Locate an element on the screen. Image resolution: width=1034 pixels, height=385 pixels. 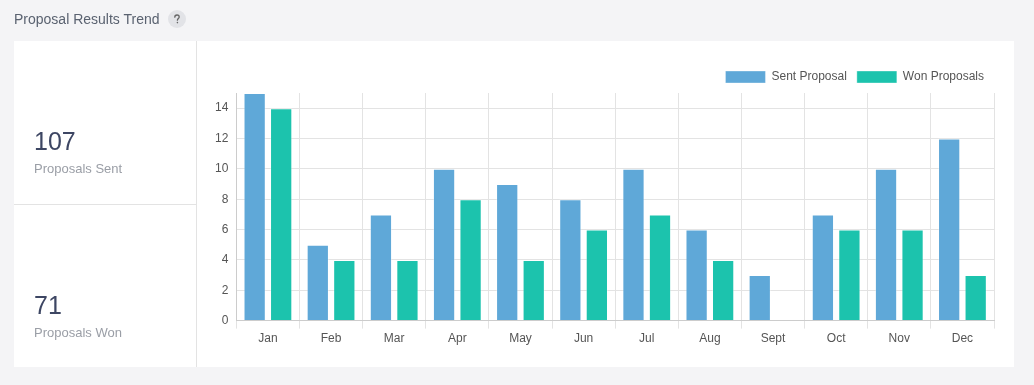
x-tick-label: Mar is located at coordinates (394, 338).